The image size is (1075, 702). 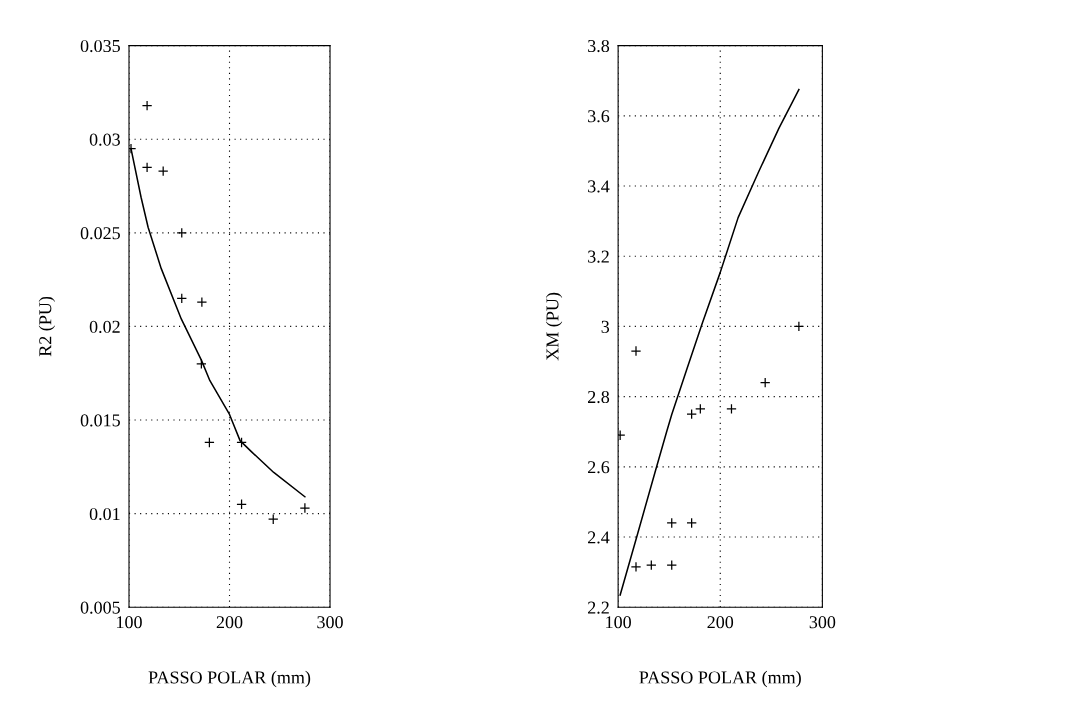 I want to click on y-axis-title: R2 (PU), so click(x=47, y=326).